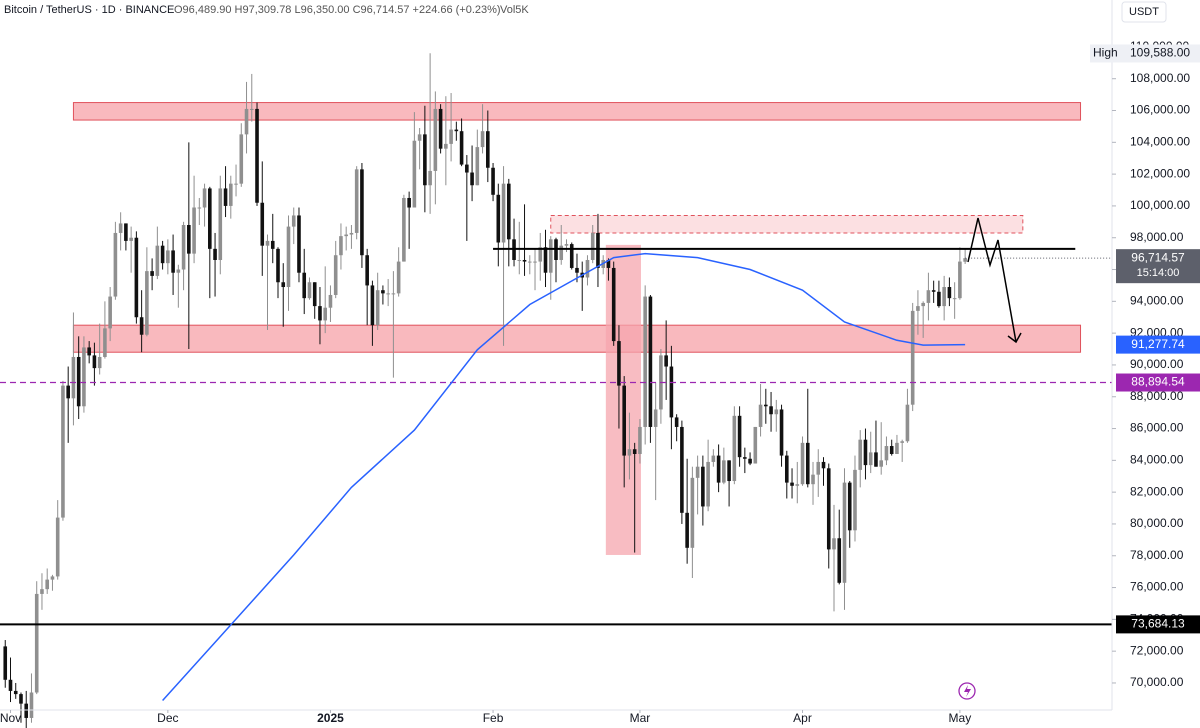  Describe the element at coordinates (1158, 624) in the screenshot. I see `price-badge-label: 73,684.13` at that location.